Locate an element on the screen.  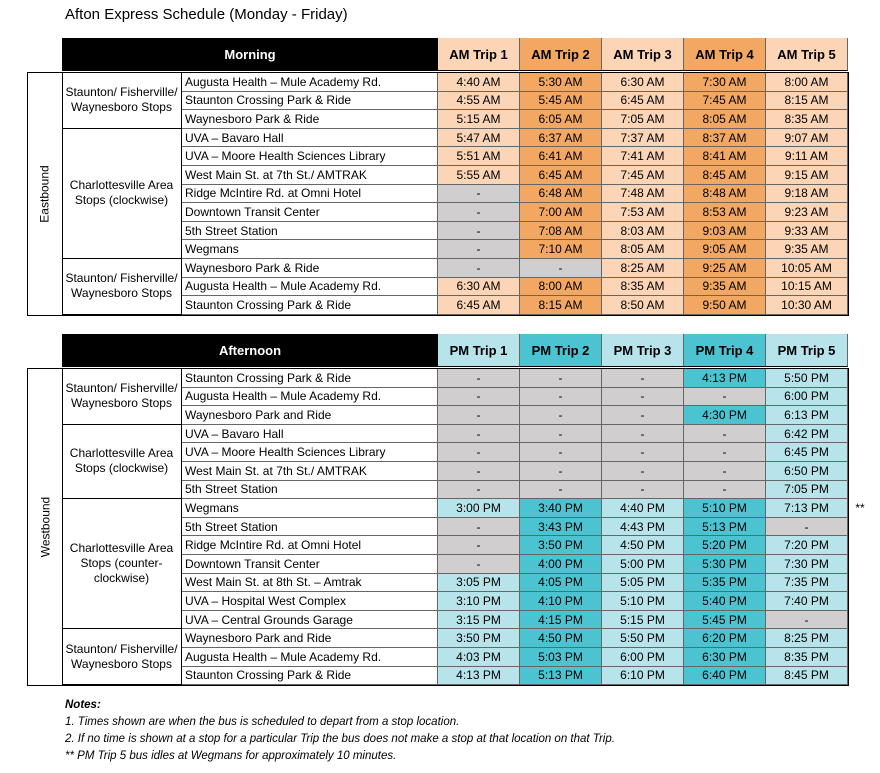
trip-header: AM Trip 3 is located at coordinates (643, 54).